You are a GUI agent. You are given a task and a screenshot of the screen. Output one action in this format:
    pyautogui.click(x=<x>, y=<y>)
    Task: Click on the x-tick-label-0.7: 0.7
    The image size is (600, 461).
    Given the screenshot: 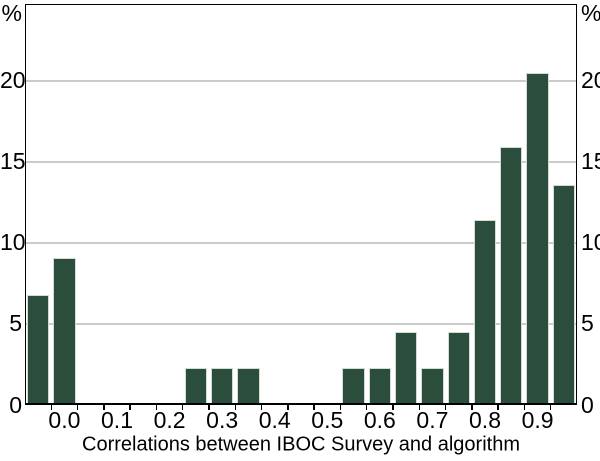 What is the action you would take?
    pyautogui.click(x=432, y=420)
    